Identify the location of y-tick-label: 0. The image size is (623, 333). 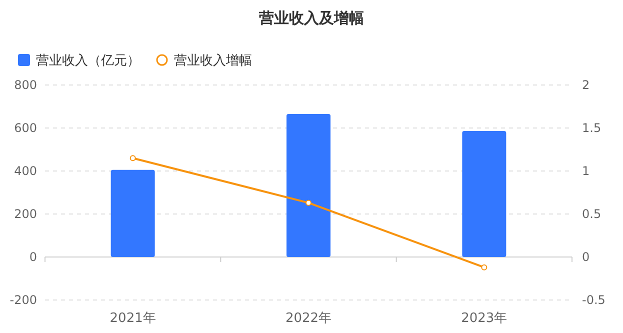
(33, 257).